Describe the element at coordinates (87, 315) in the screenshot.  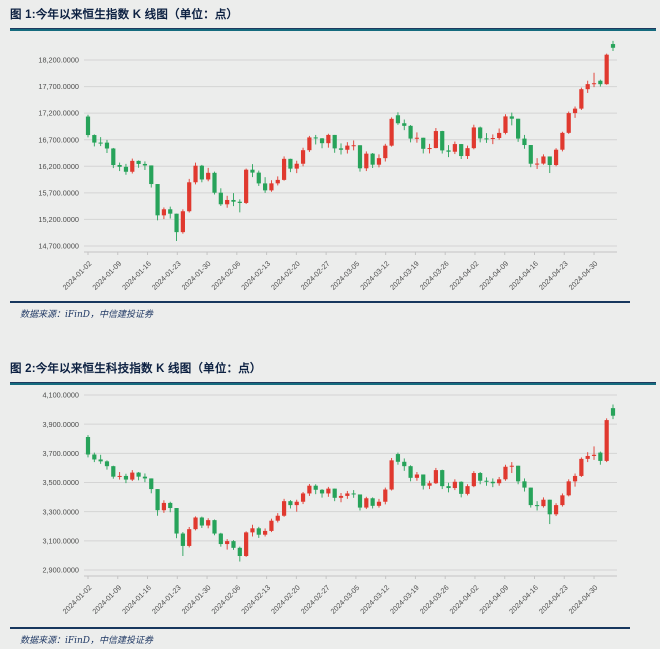
I see `figure1-source: 数据来源：iFinD，中信建投证券` at that location.